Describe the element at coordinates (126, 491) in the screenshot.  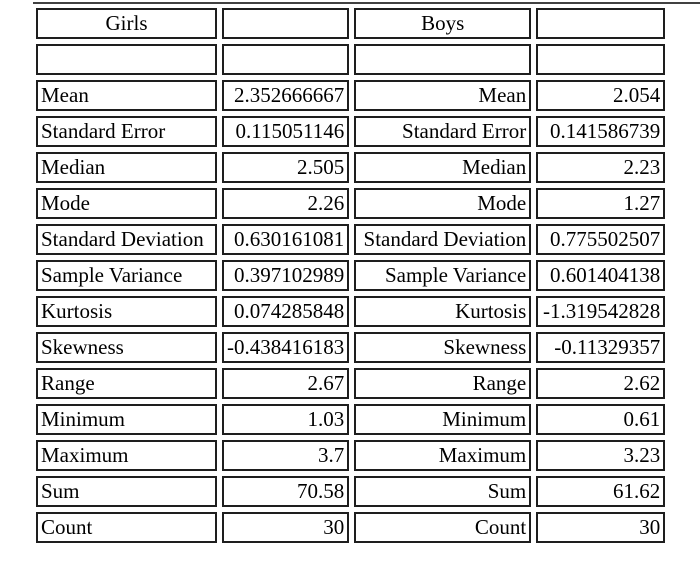
I see `girls-stat-label: Sum` at that location.